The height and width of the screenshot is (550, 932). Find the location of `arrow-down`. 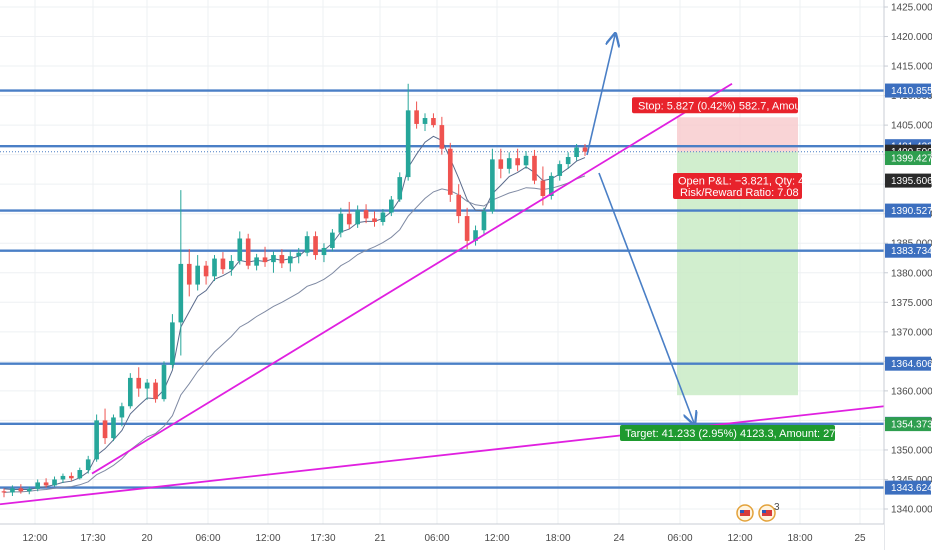

arrow-down is located at coordinates (646, 297).